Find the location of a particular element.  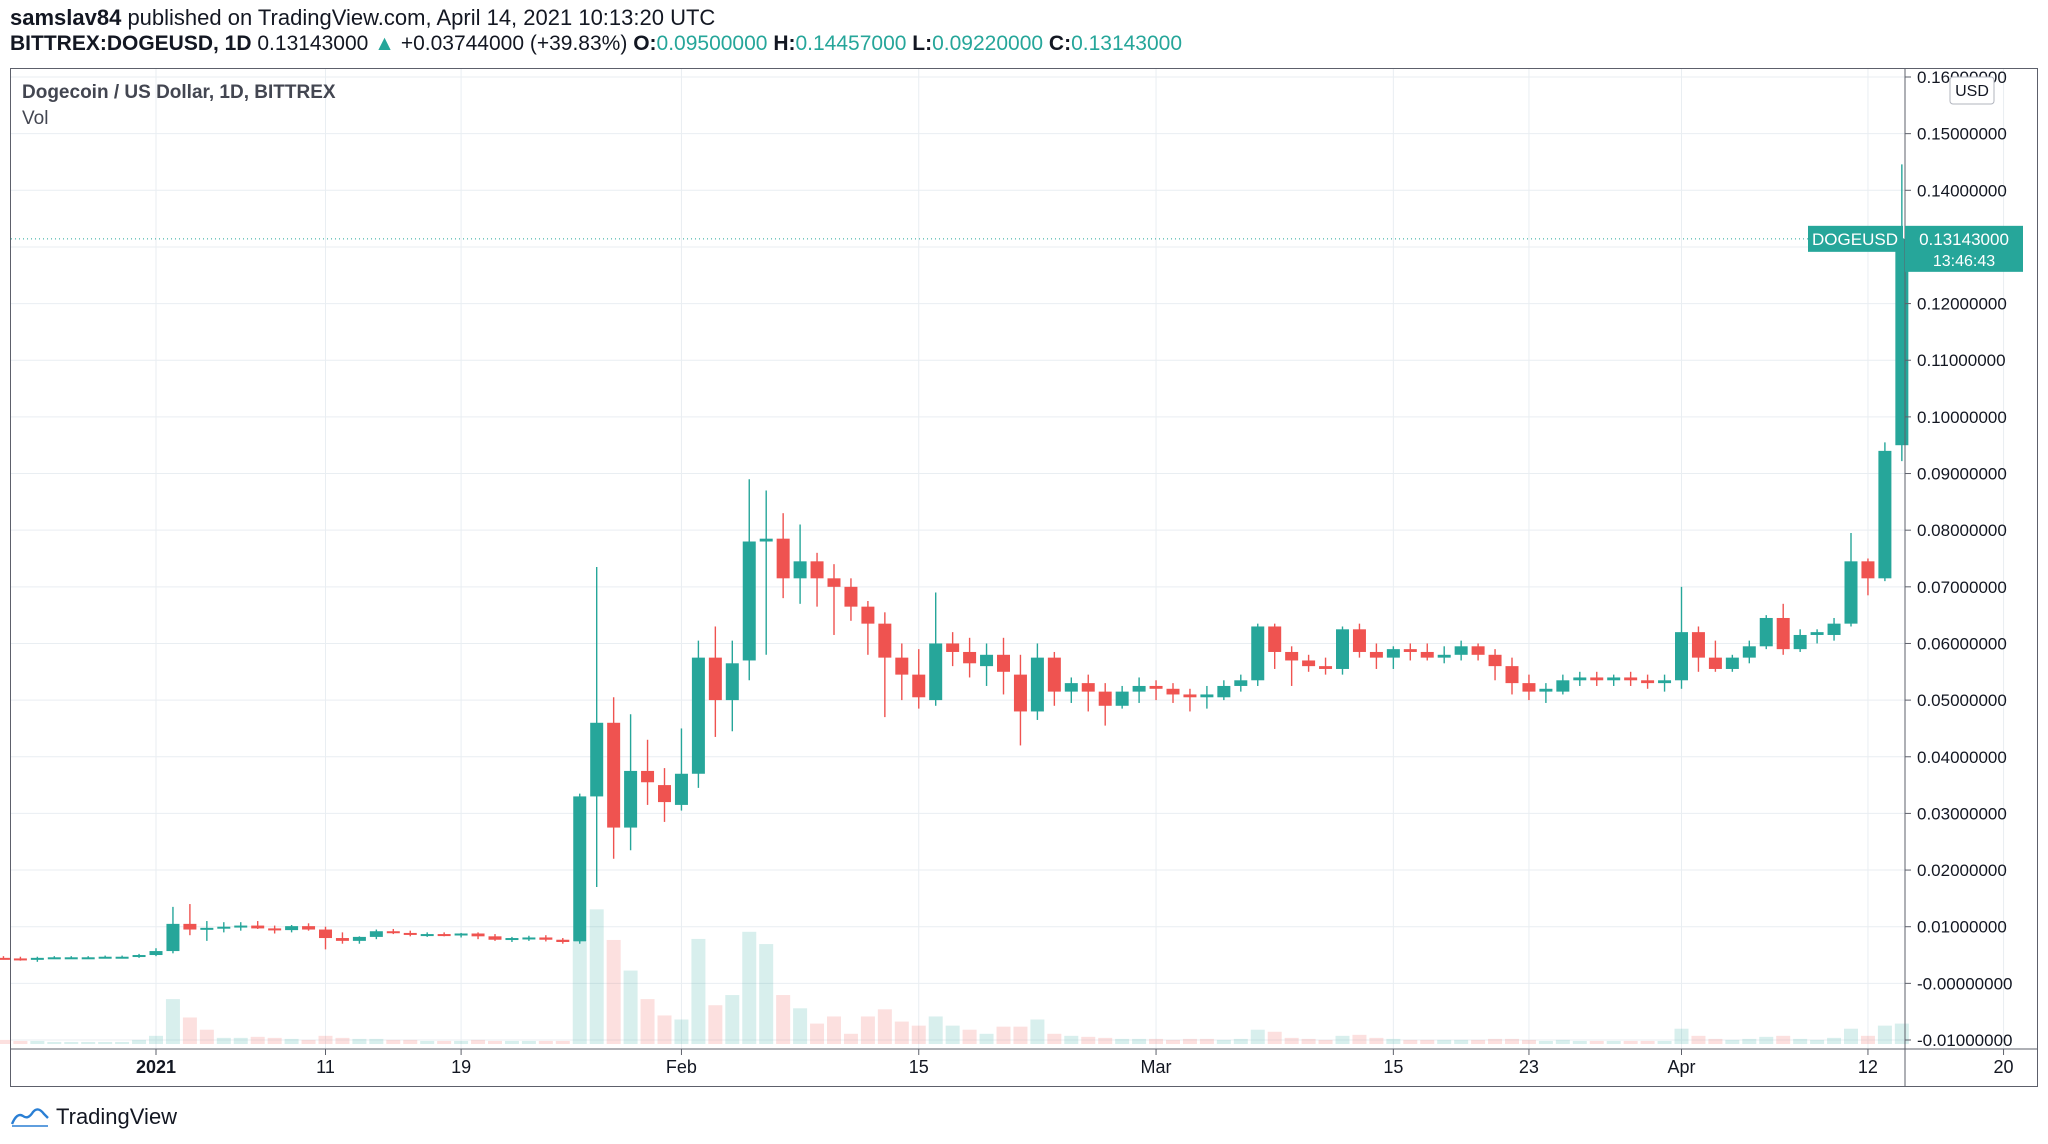

open-value: 0.09500000 is located at coordinates (712, 43).